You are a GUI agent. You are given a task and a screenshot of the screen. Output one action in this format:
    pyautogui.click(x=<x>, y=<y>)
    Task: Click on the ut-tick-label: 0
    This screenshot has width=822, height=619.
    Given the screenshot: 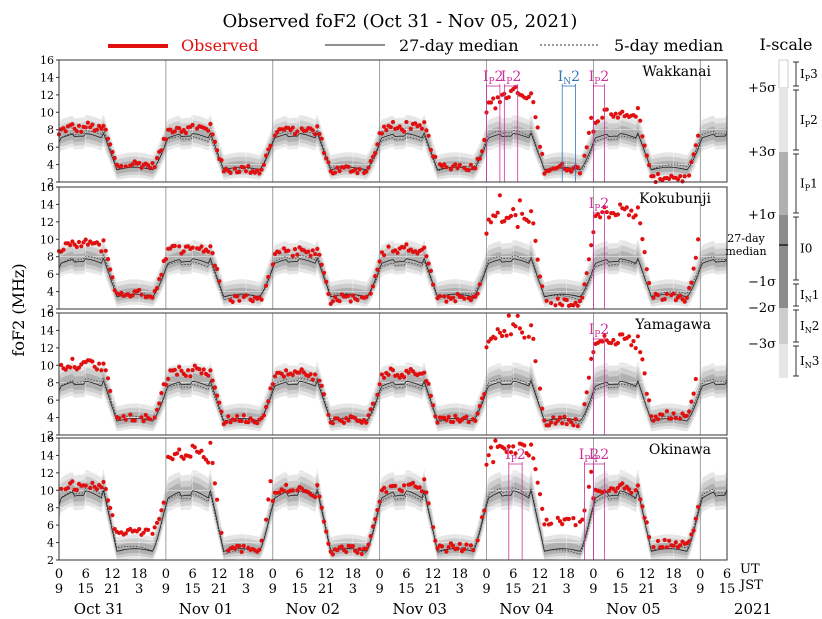 What is the action you would take?
    pyautogui.click(x=273, y=574)
    